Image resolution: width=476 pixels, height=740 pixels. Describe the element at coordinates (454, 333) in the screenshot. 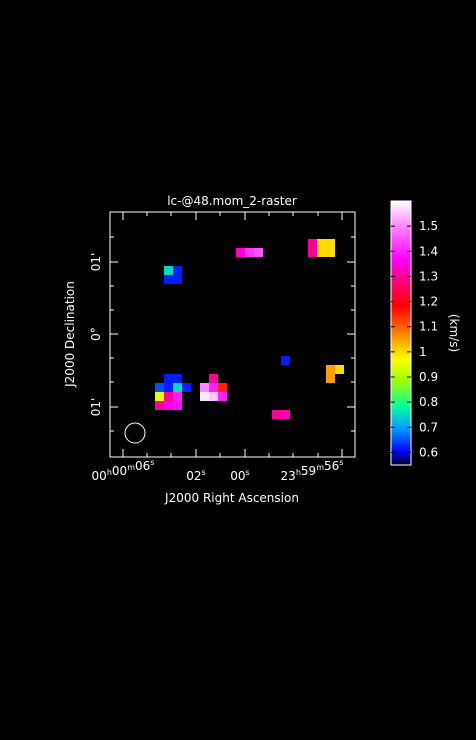

I see `colorbar-label: (km/s)` at that location.